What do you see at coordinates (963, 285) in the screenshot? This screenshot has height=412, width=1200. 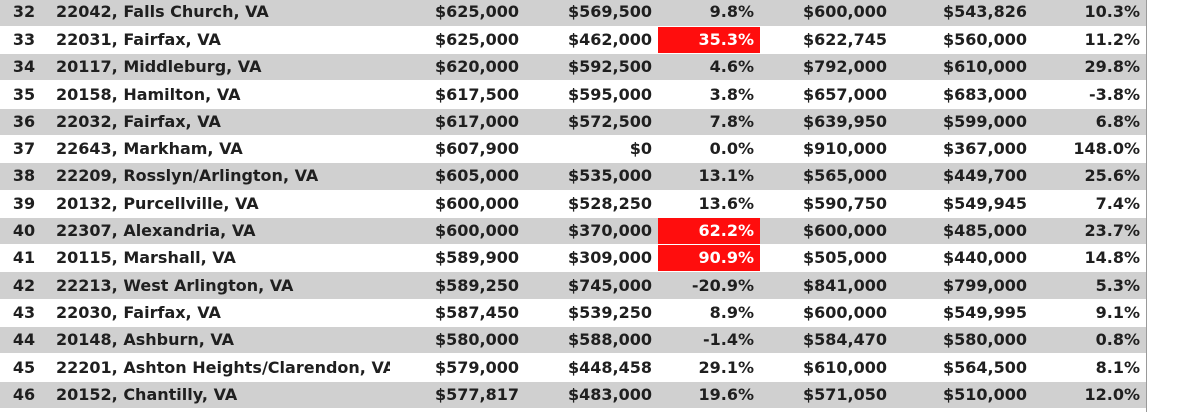 I see `price-cell-4: $799,000` at bounding box center [963, 285].